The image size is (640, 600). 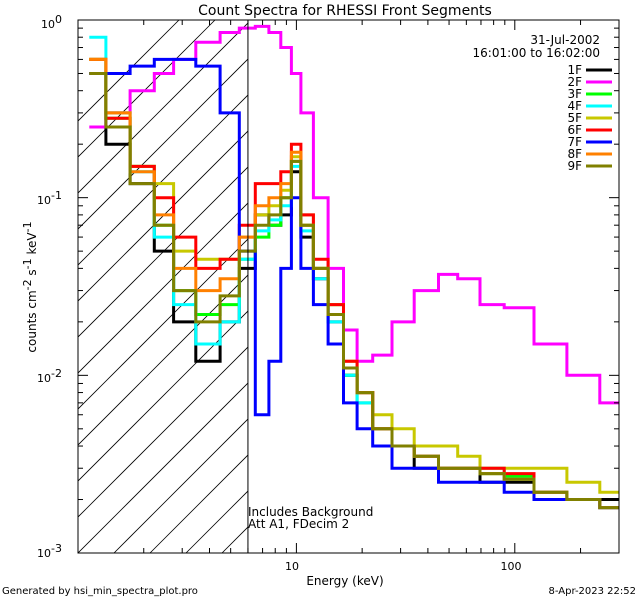 What do you see at coordinates (58, 19) in the screenshot?
I see `y-tick-1-exp: 0` at bounding box center [58, 19].